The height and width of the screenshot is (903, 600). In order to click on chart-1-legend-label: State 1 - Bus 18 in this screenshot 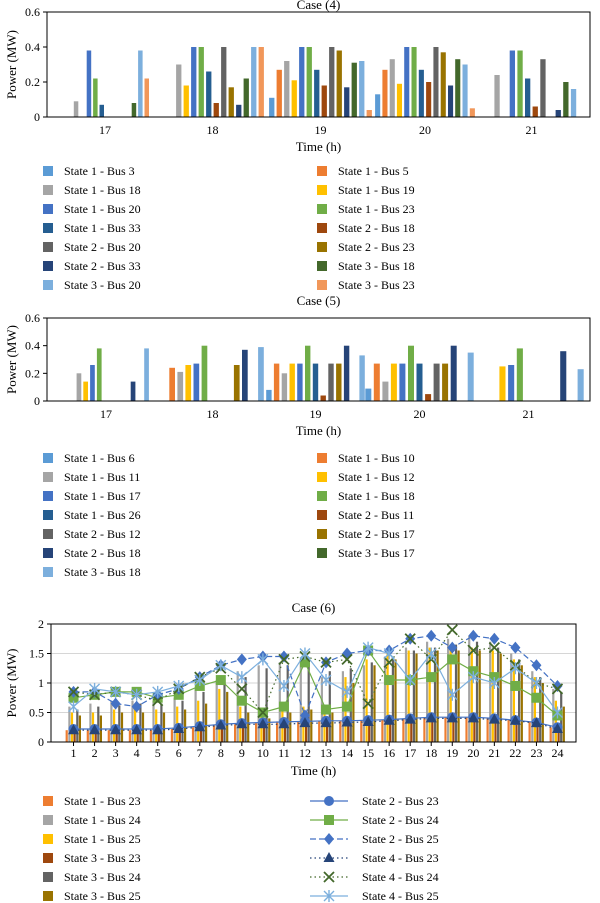, I will do `click(102, 190)`.